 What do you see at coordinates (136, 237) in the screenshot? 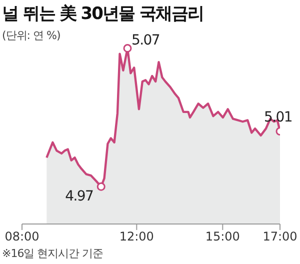
I see `x-tick-label: 12:00` at bounding box center [136, 237].